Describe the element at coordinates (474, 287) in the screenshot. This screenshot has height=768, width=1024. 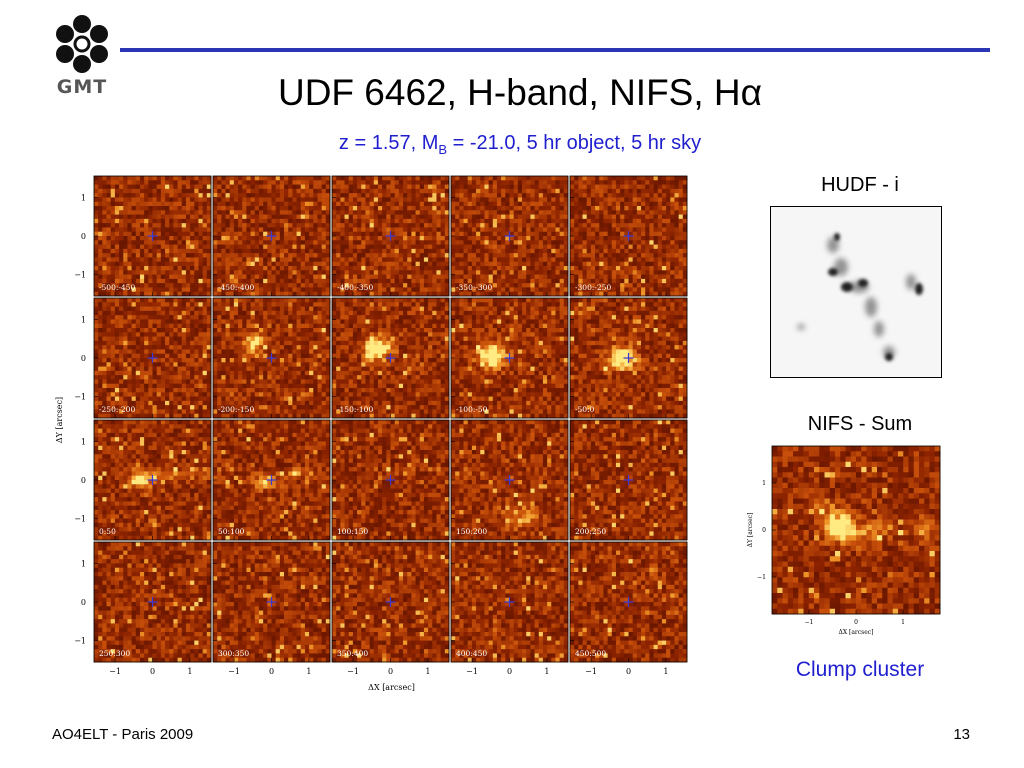
I see `velocity-range-label: -350:-300` at that location.